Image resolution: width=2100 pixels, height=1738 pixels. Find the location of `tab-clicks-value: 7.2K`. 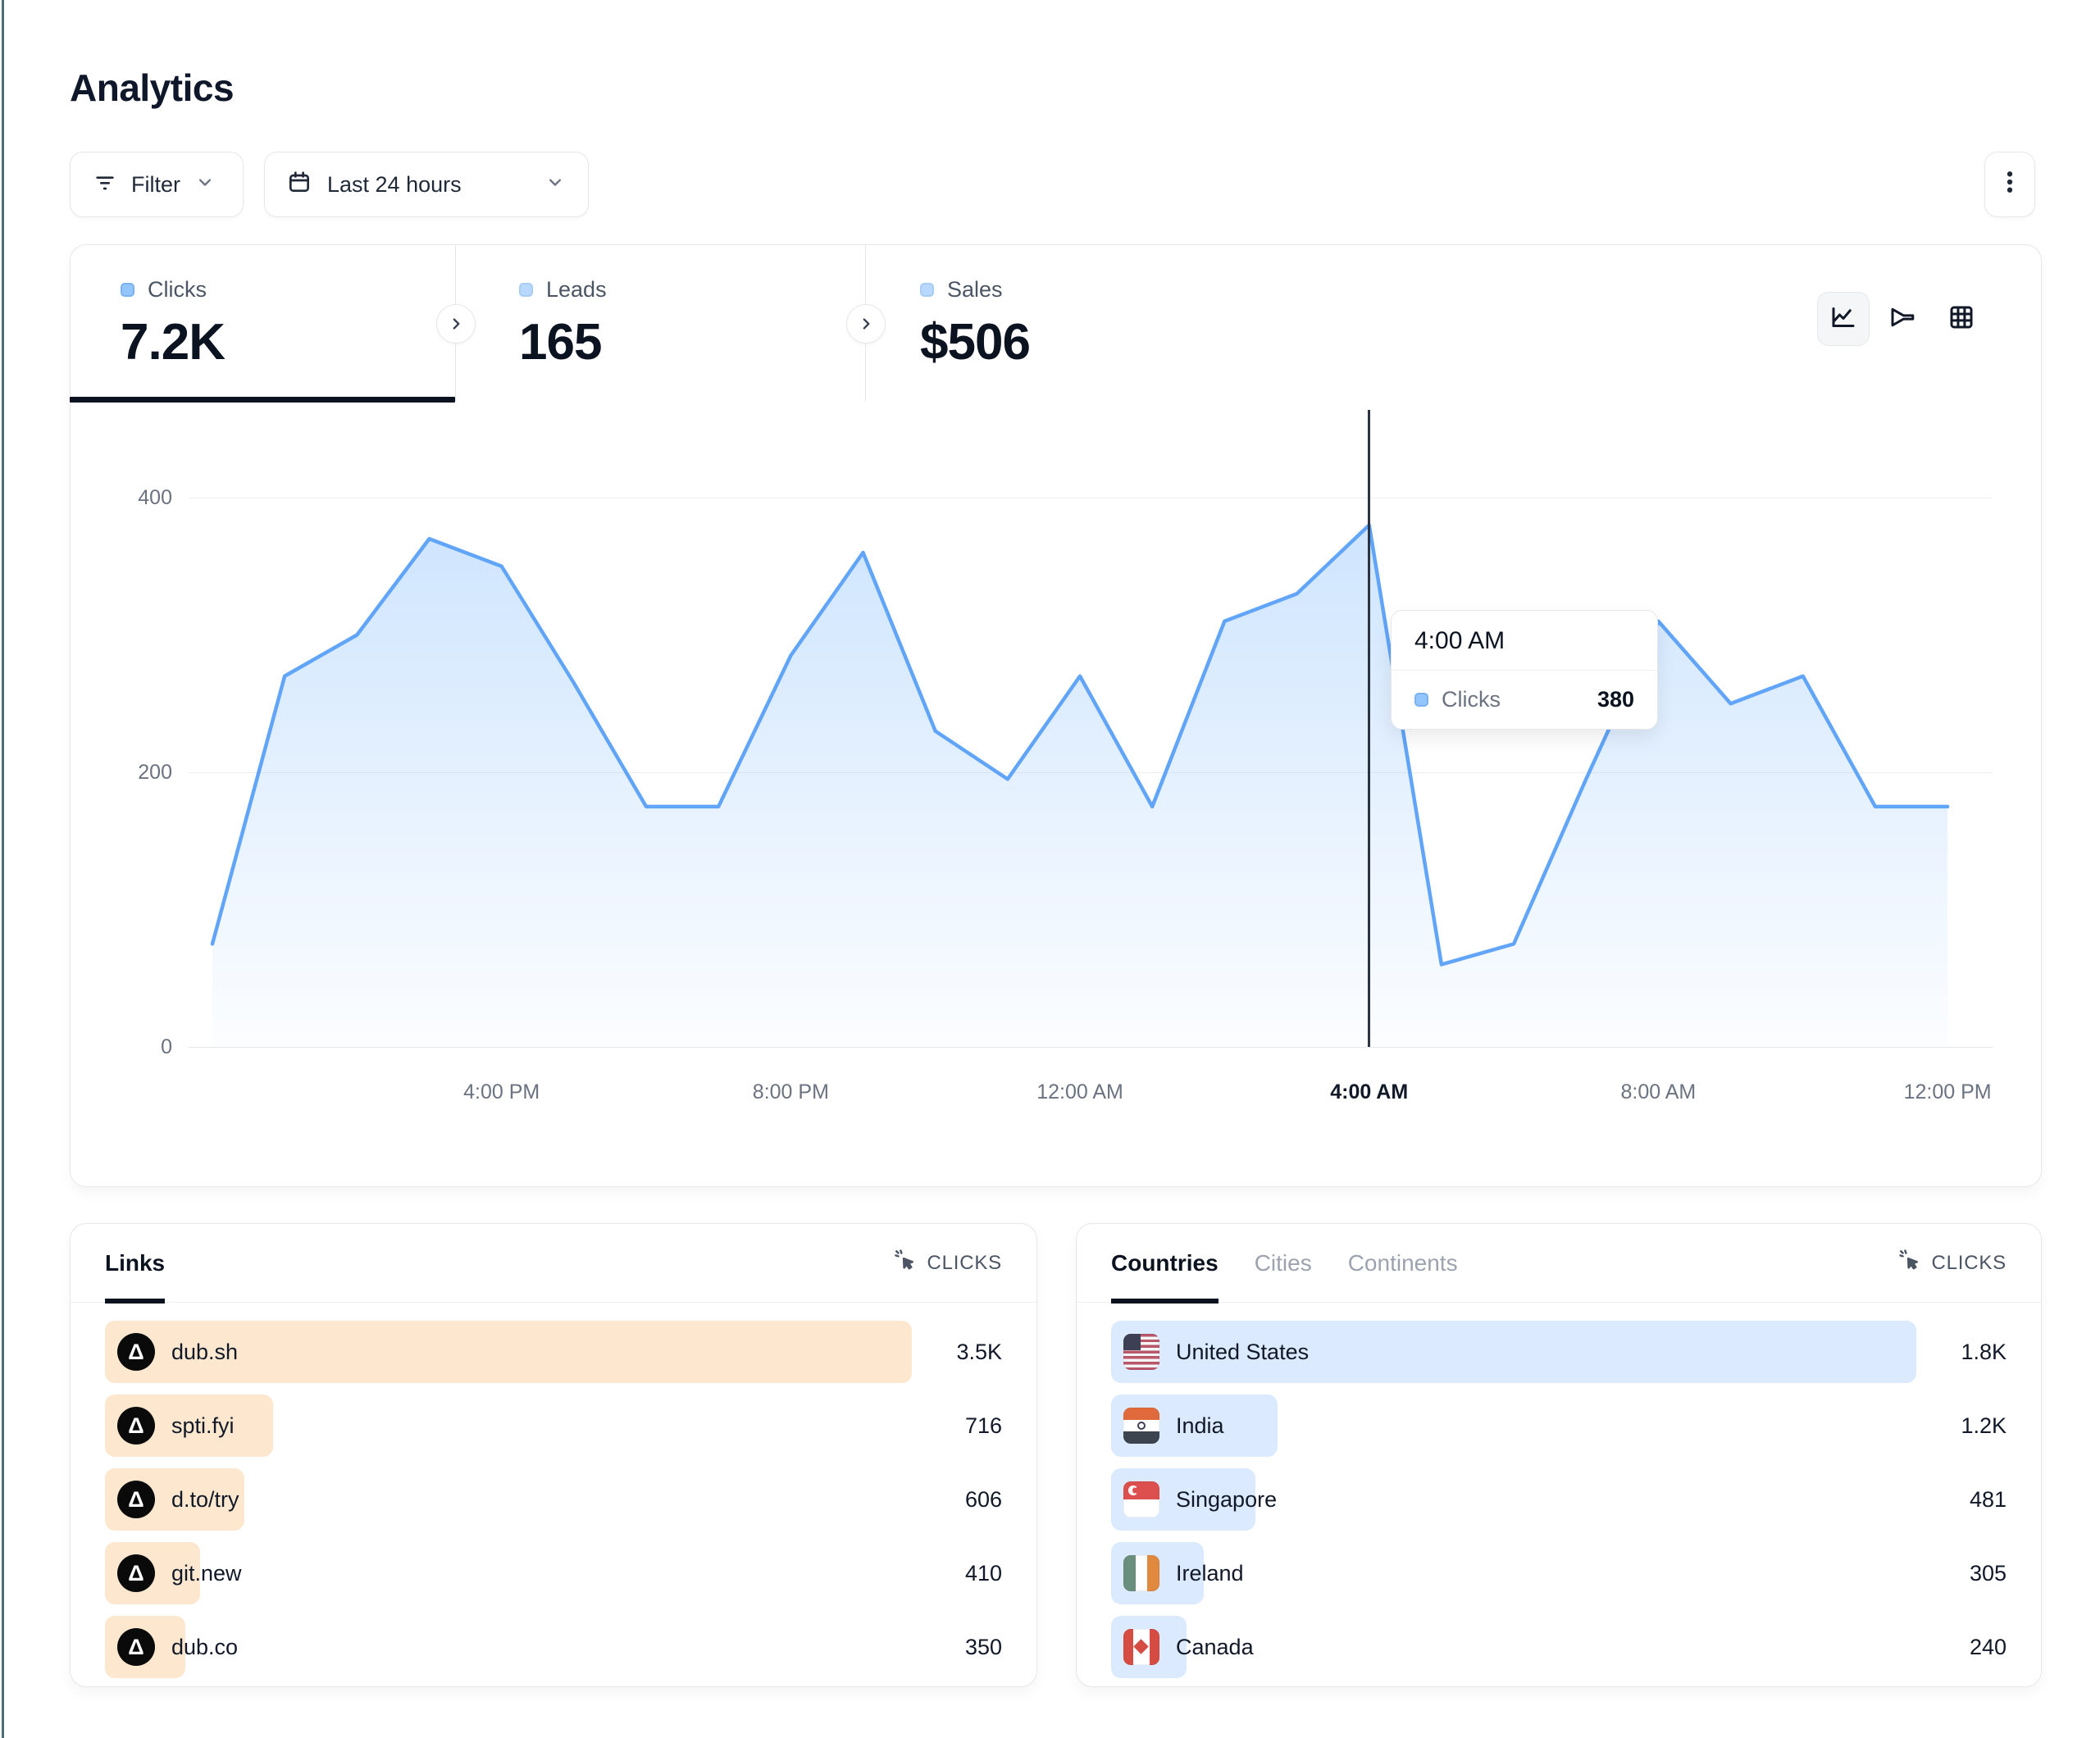

tab-clicks-value: 7.2K is located at coordinates (173, 342).